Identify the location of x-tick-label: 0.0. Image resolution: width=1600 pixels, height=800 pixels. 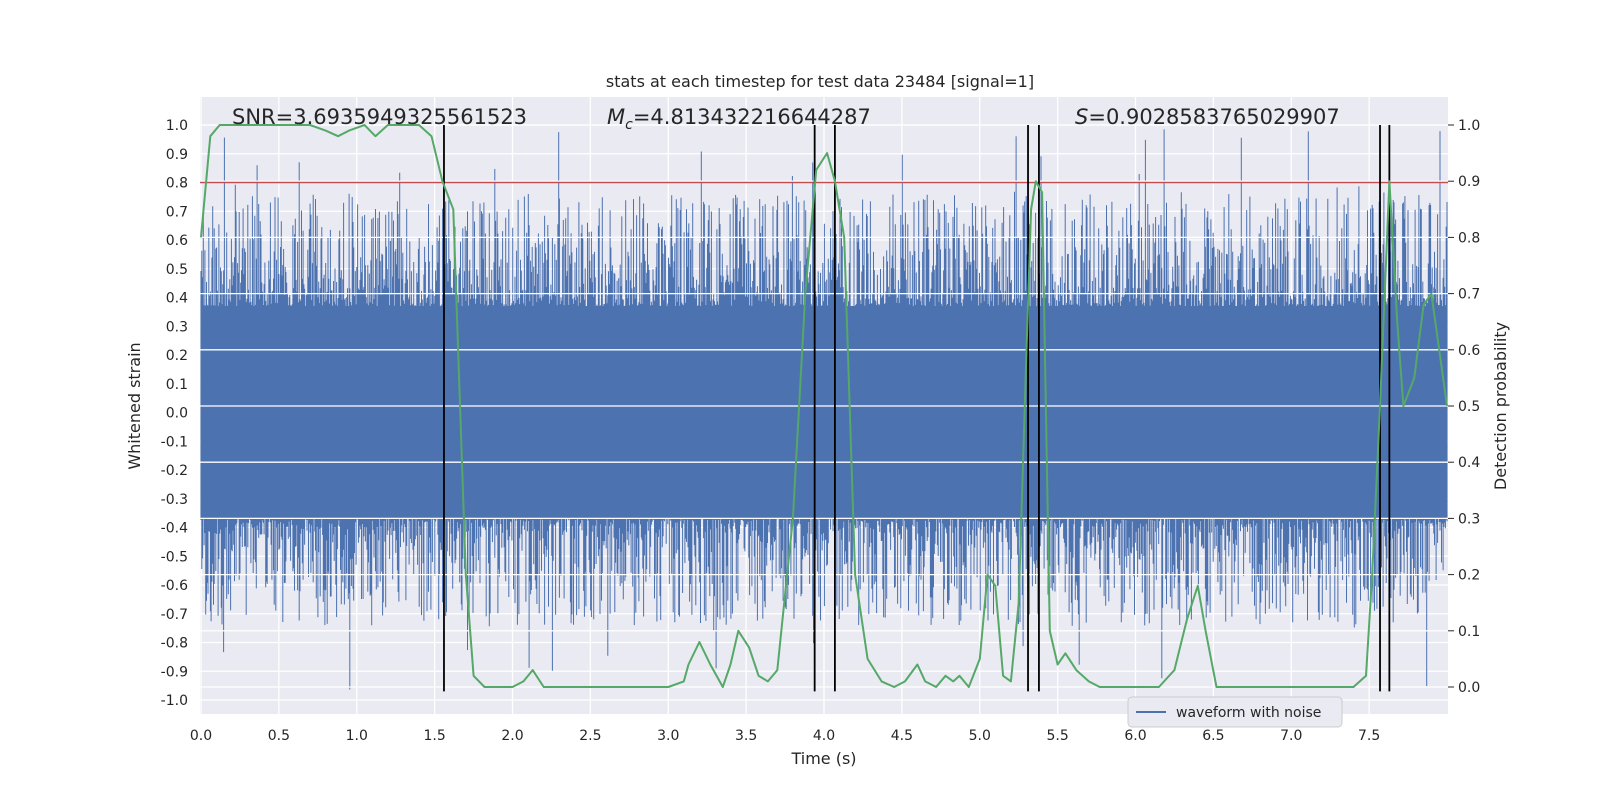
(201, 736).